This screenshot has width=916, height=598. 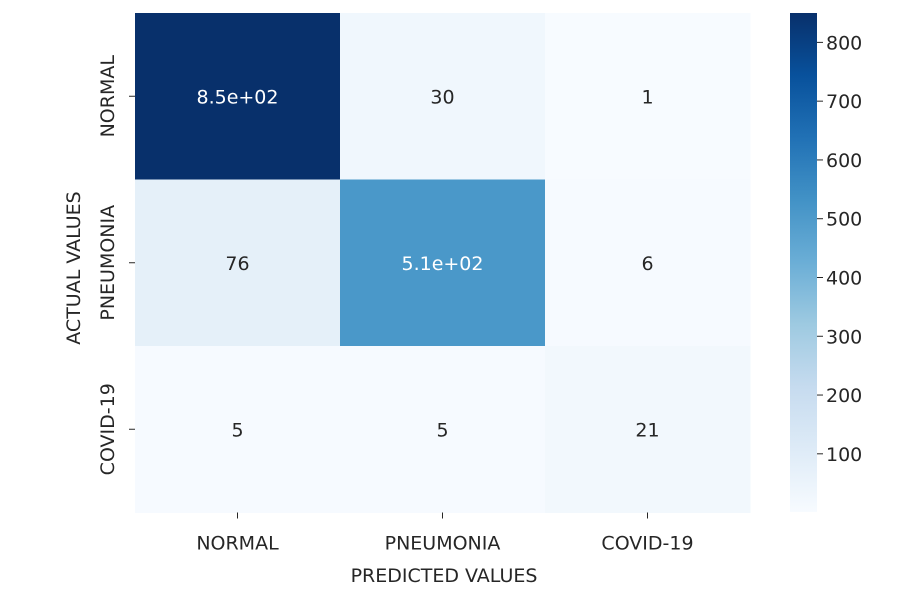 I want to click on y-tick-label: COVID-19, so click(x=108, y=429).